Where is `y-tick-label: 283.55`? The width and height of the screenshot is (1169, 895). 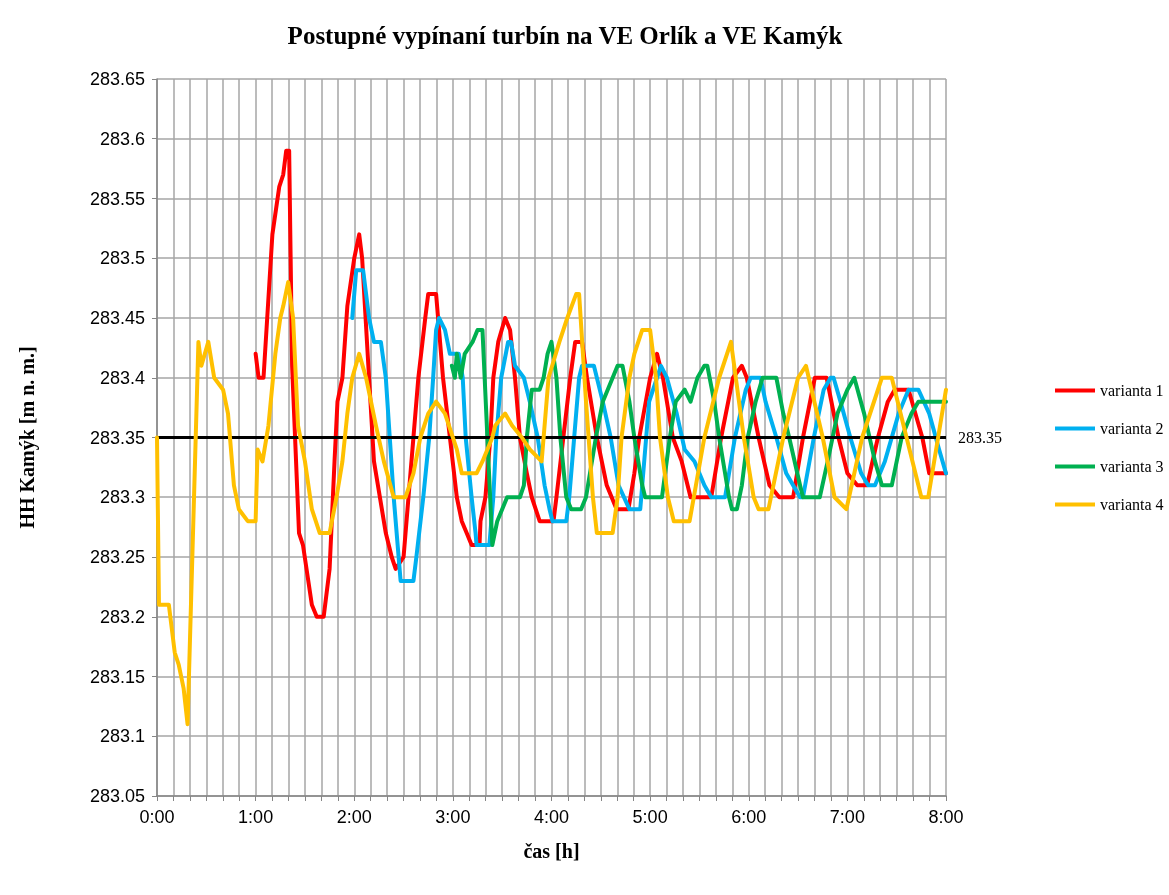 y-tick-label: 283.55 is located at coordinates (117, 198).